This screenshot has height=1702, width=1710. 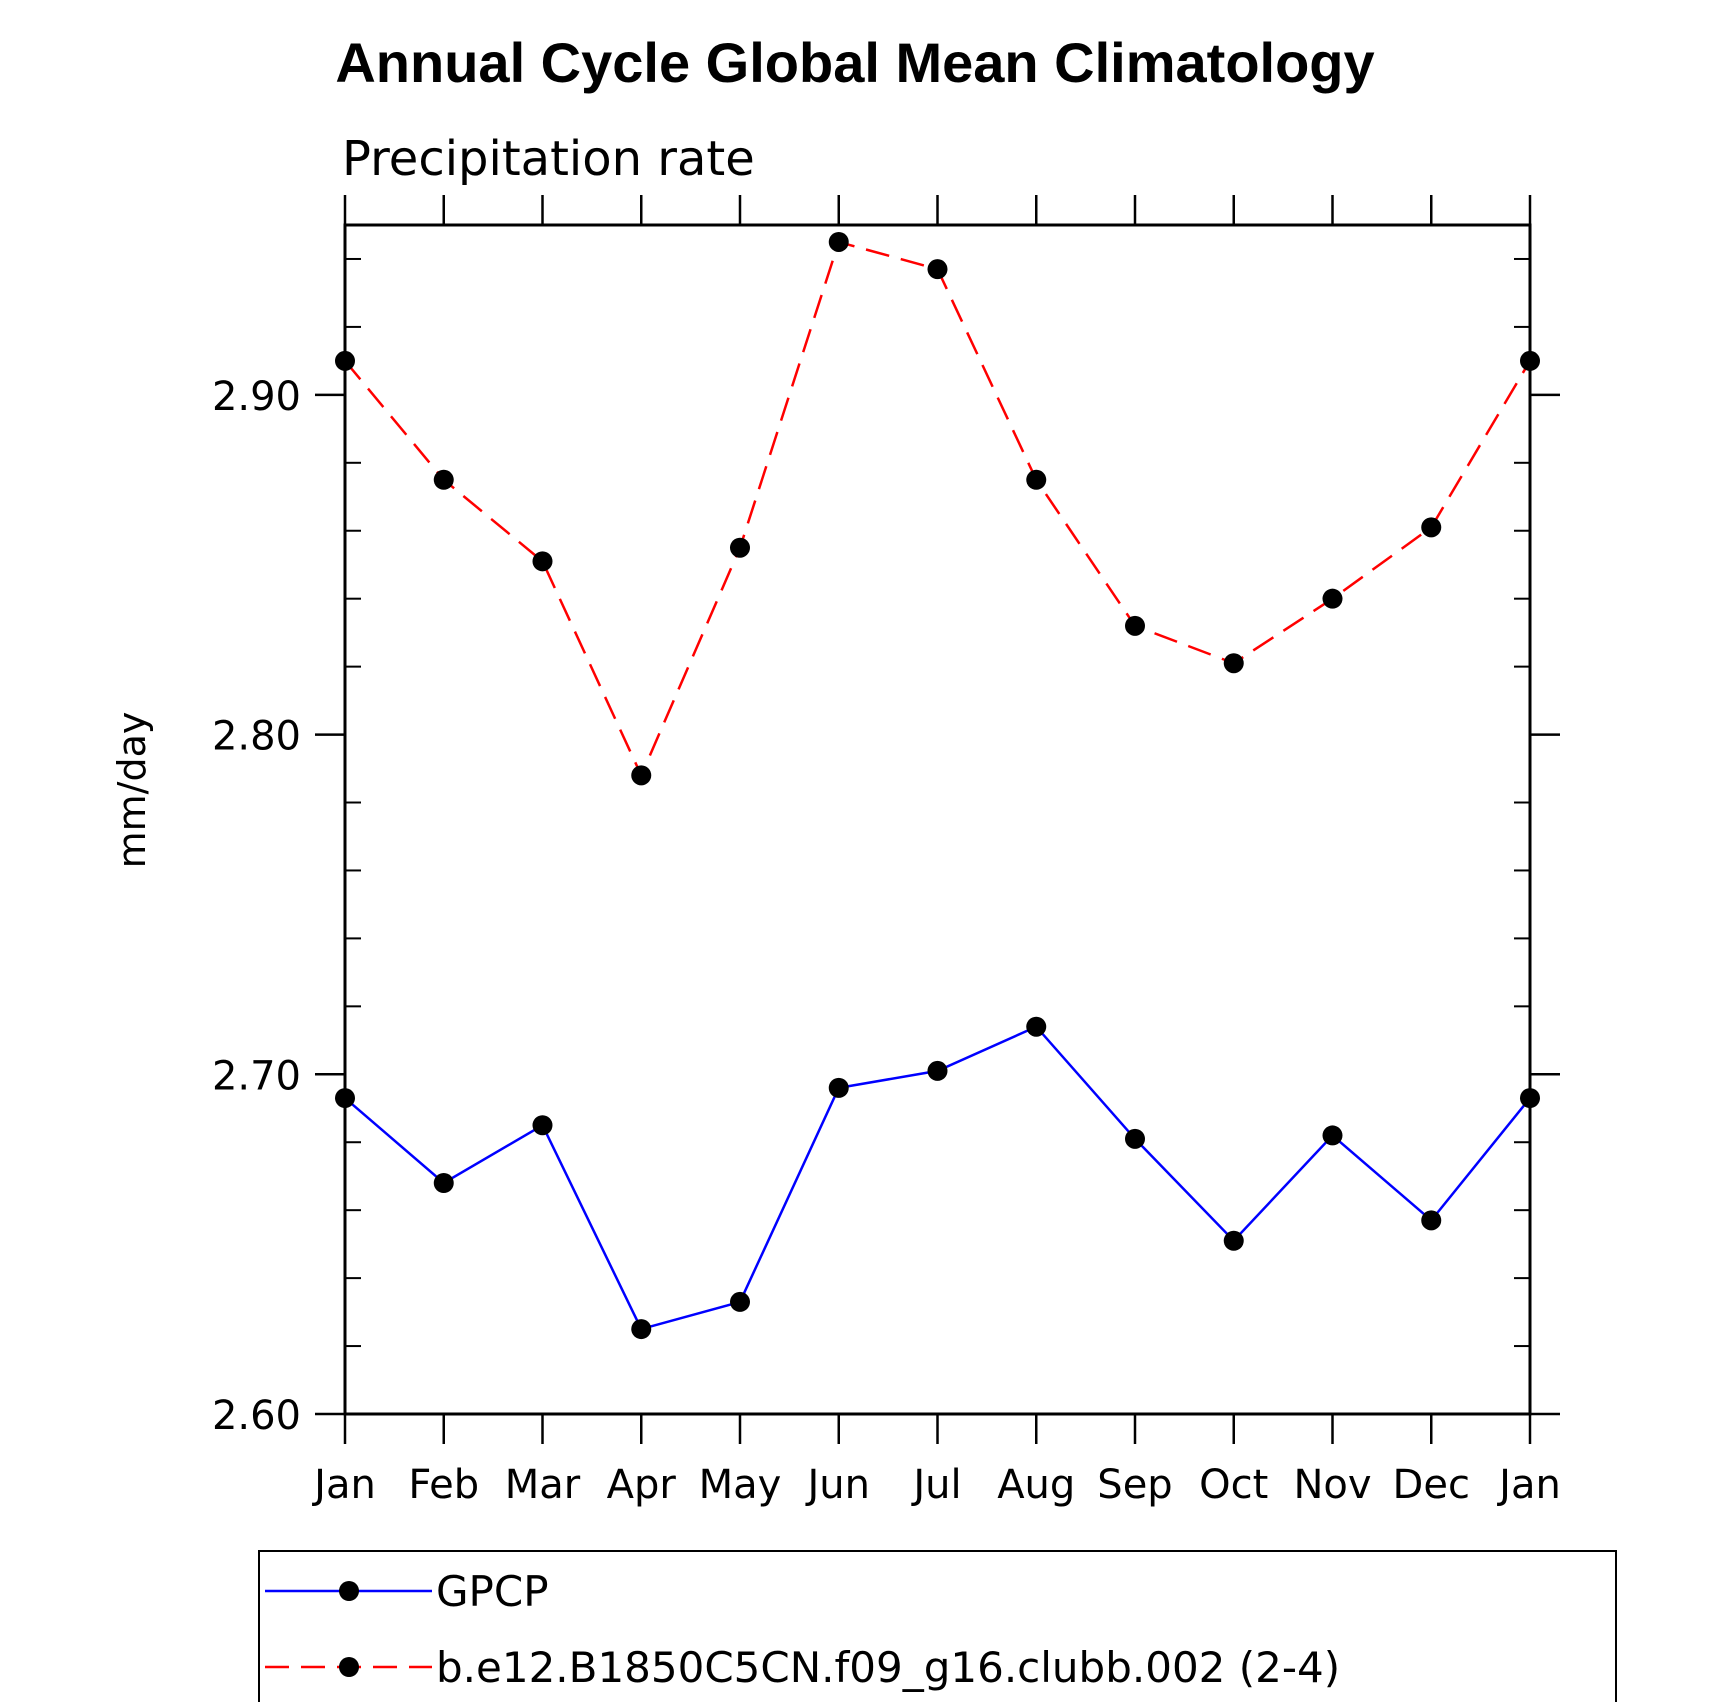 What do you see at coordinates (256, 1416) in the screenshot?
I see `y-tick-label: 2.60` at bounding box center [256, 1416].